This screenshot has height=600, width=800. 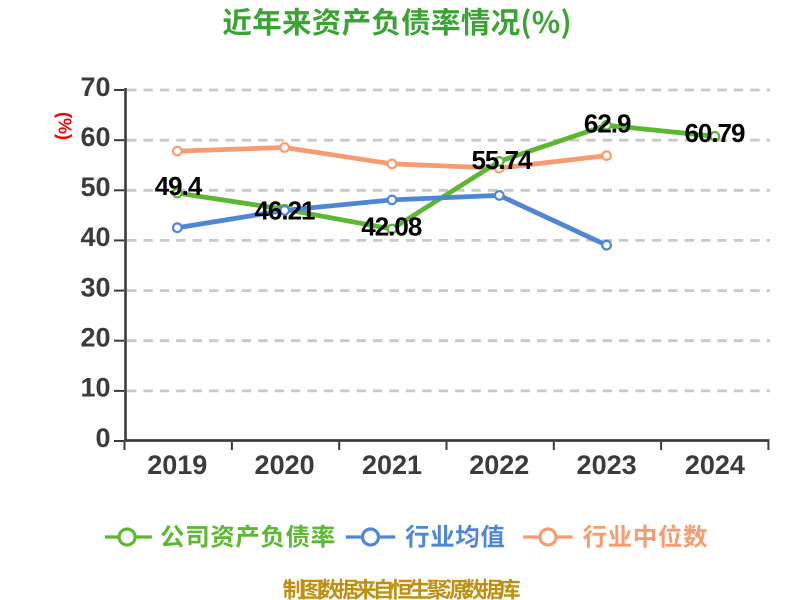 I want to click on svg-text: 70, so click(x=95, y=87).